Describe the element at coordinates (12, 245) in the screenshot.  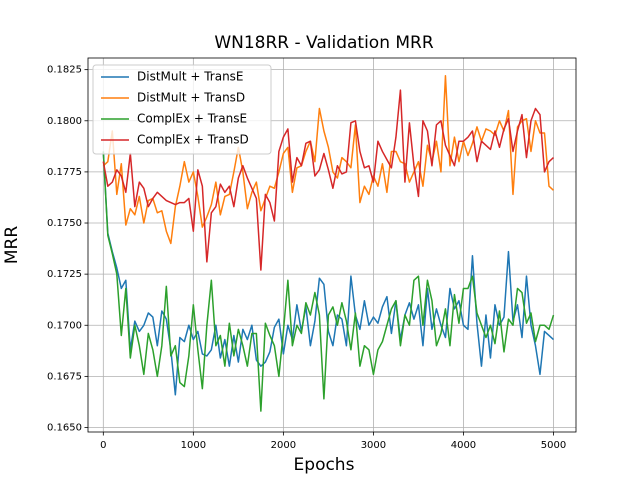
I see `y-axis-label: MRR` at that location.